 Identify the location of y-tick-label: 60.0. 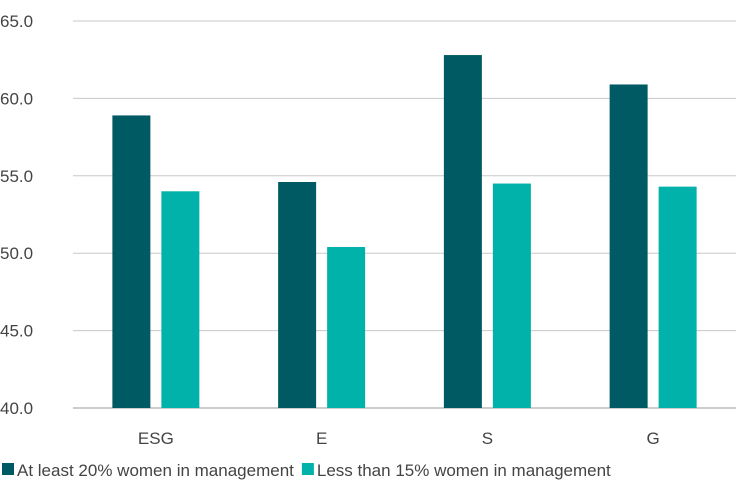
(16, 98).